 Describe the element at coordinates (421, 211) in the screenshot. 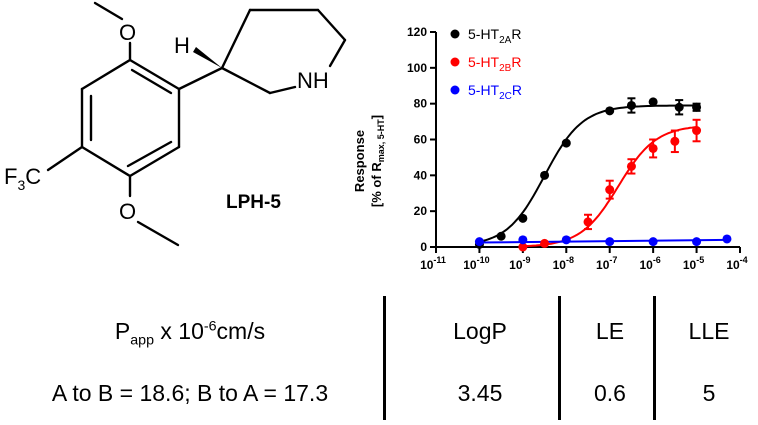

I see `y-tick-label: 20` at that location.